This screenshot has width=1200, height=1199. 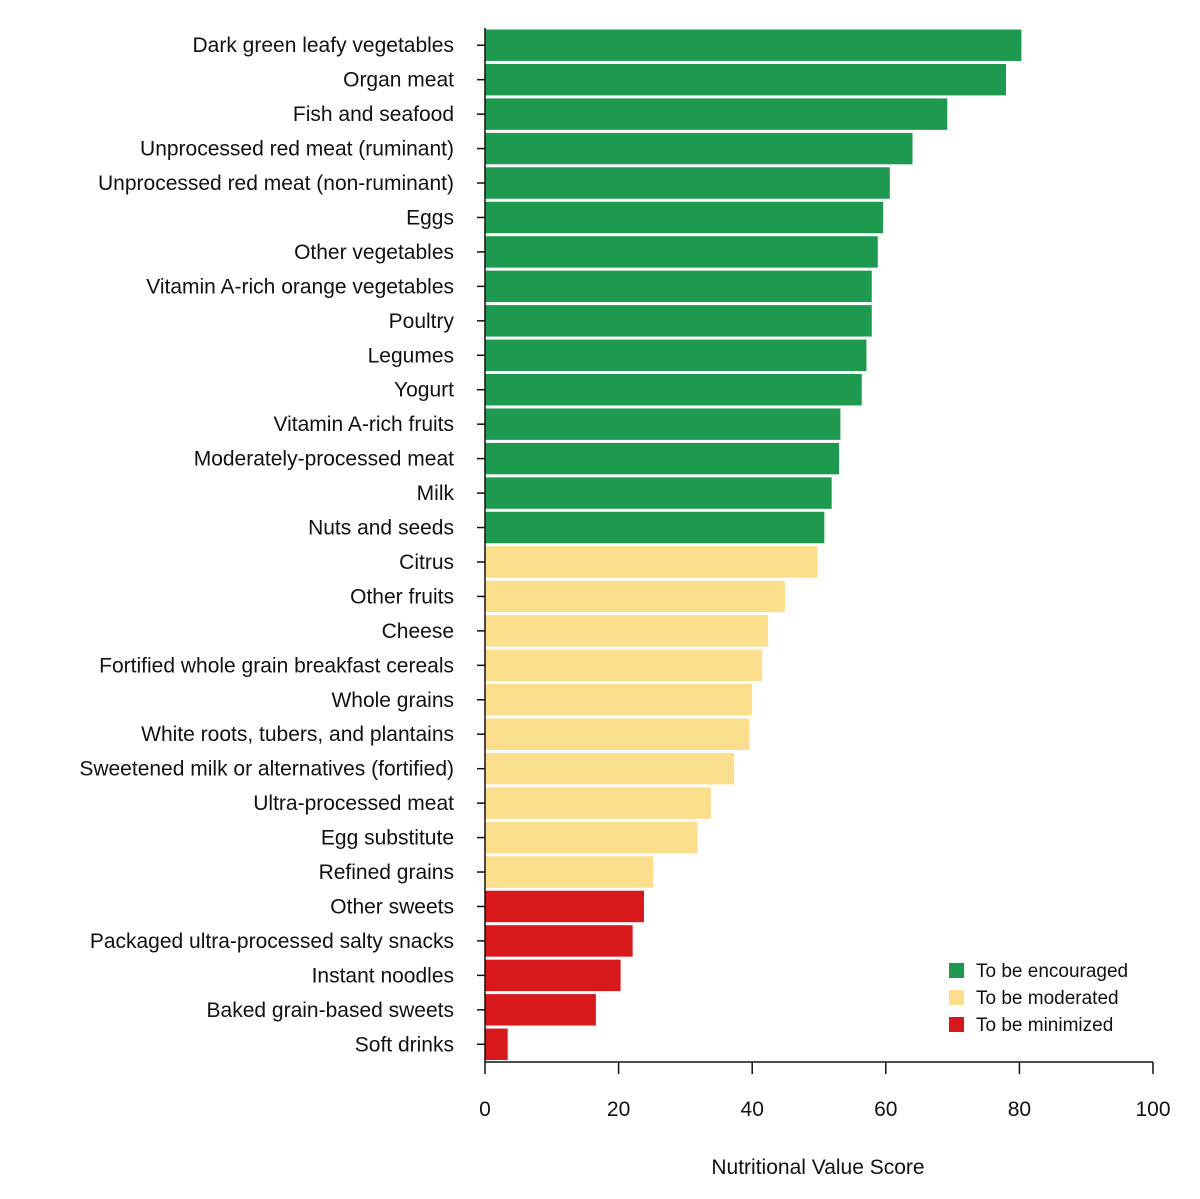 What do you see at coordinates (885, 1109) in the screenshot?
I see `x-tick-label: 60` at bounding box center [885, 1109].